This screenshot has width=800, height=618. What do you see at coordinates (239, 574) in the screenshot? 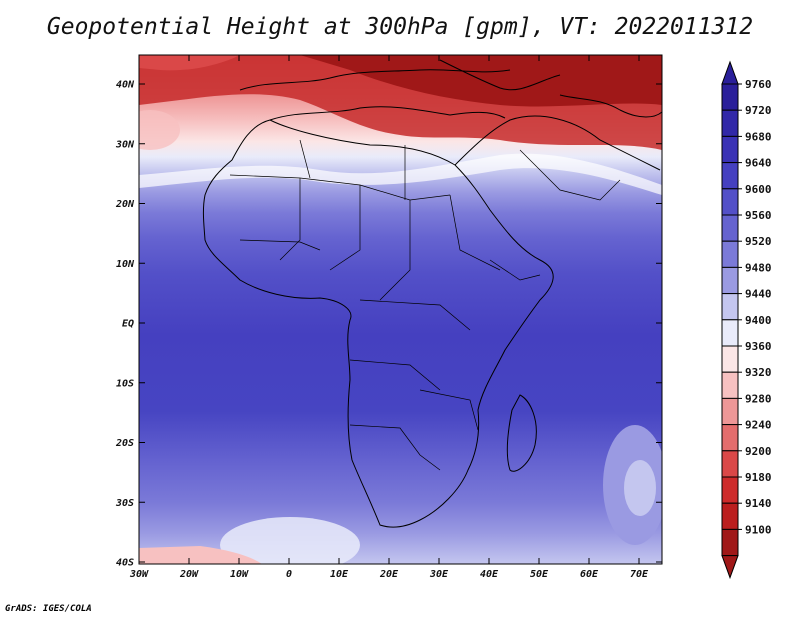
I see `lon-tick-label: 10W` at bounding box center [239, 574].